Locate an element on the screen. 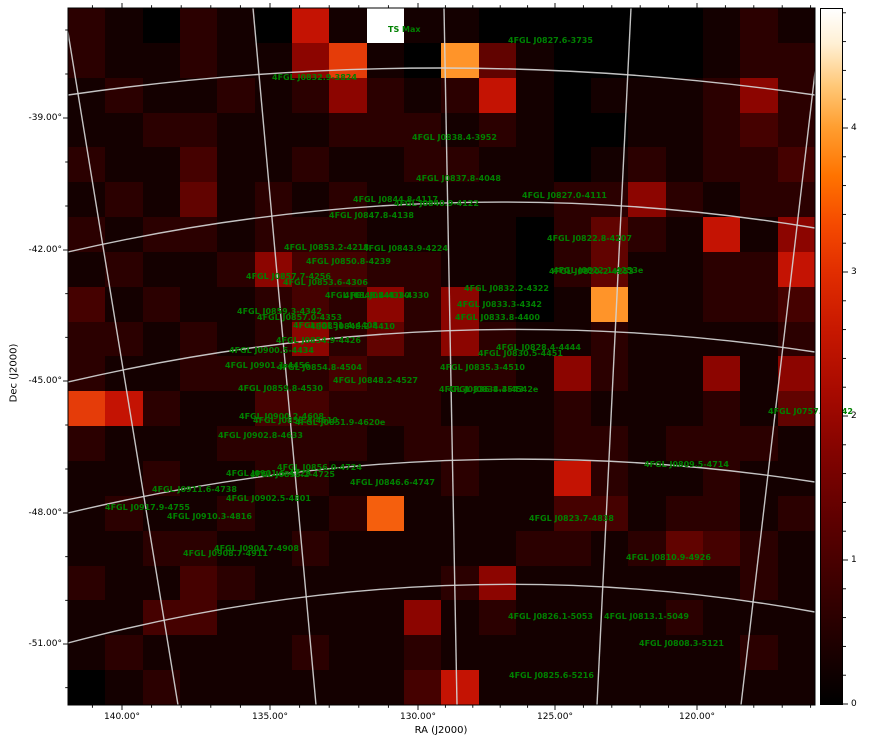 The height and width of the screenshot is (746, 873). x-tick-label: 125.00° is located at coordinates (555, 717).